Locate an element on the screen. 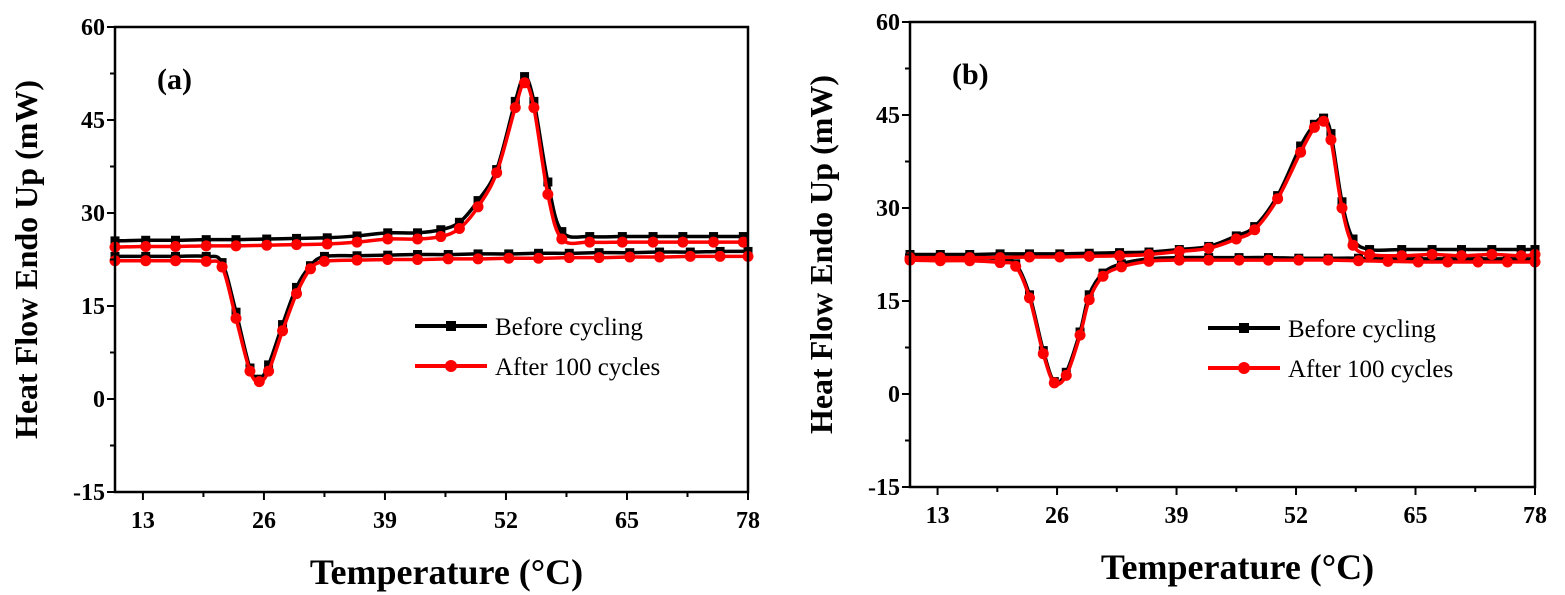  legend-label: Before cycling is located at coordinates (569, 327).